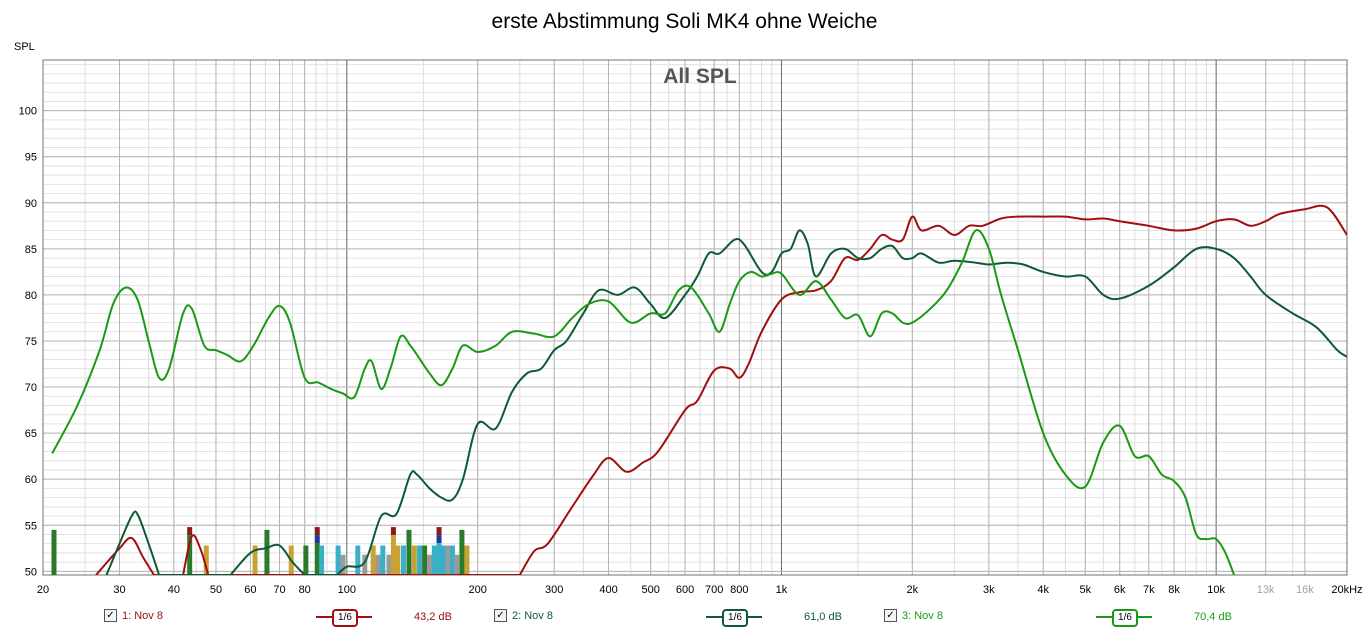 The width and height of the screenshot is (1369, 632). Describe the element at coordinates (250, 590) in the screenshot. I see `x-tick-label: 60` at that location.